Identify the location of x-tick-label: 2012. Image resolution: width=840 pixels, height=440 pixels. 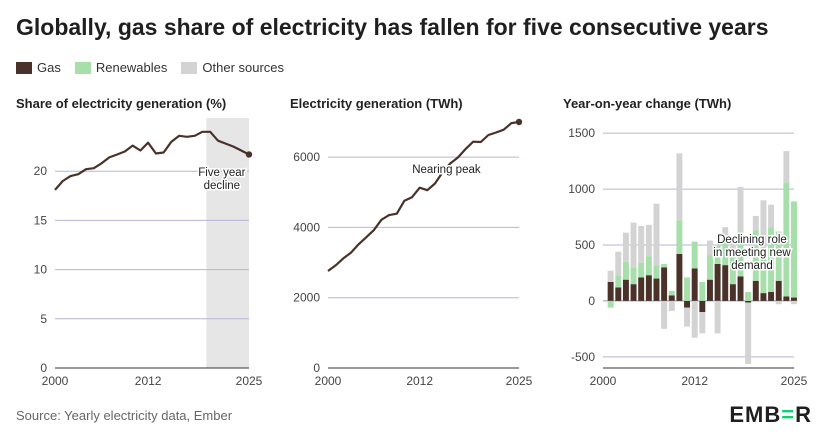
(694, 381).